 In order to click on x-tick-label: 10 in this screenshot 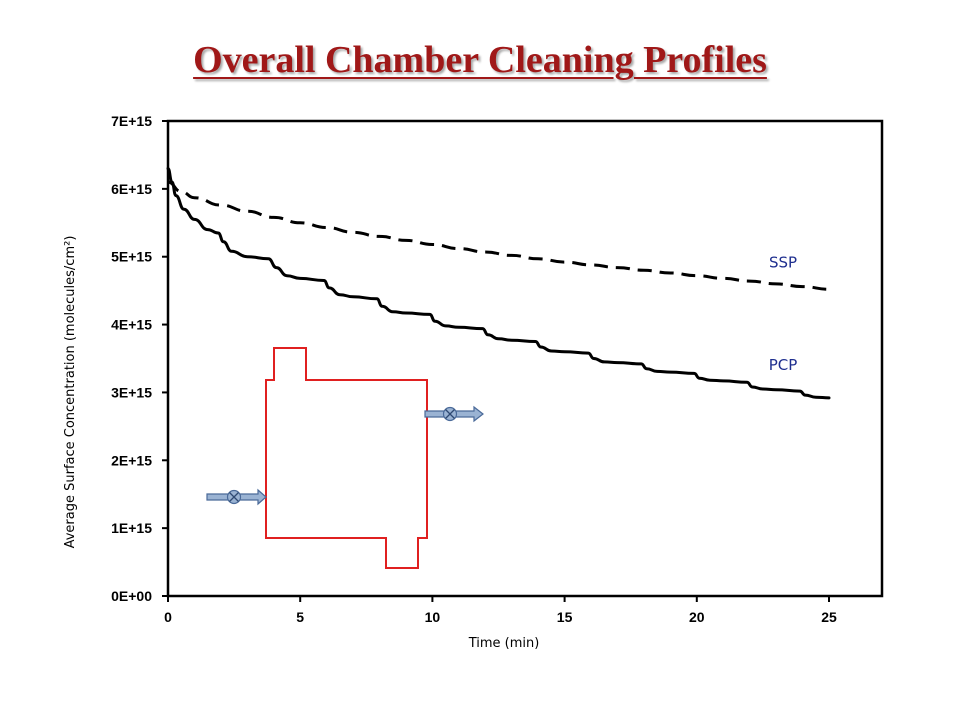, I will do `click(433, 617)`.